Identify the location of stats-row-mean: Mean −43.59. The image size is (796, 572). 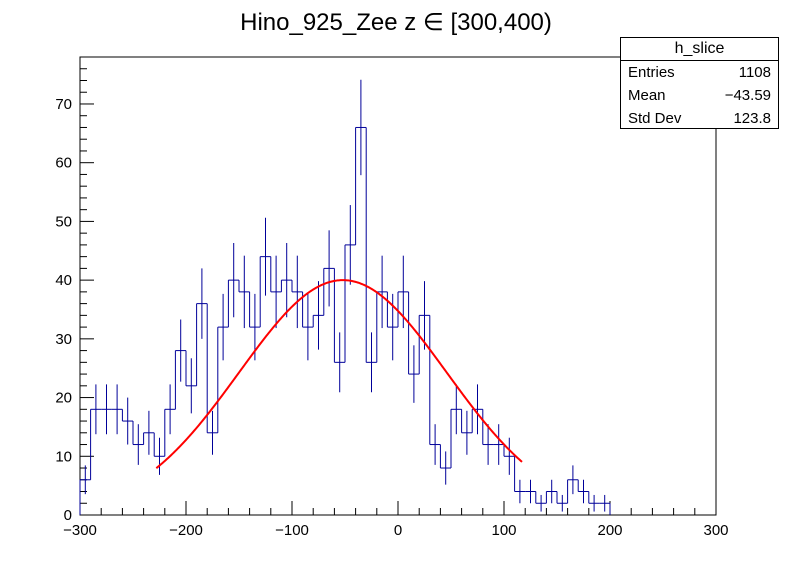
(699, 95).